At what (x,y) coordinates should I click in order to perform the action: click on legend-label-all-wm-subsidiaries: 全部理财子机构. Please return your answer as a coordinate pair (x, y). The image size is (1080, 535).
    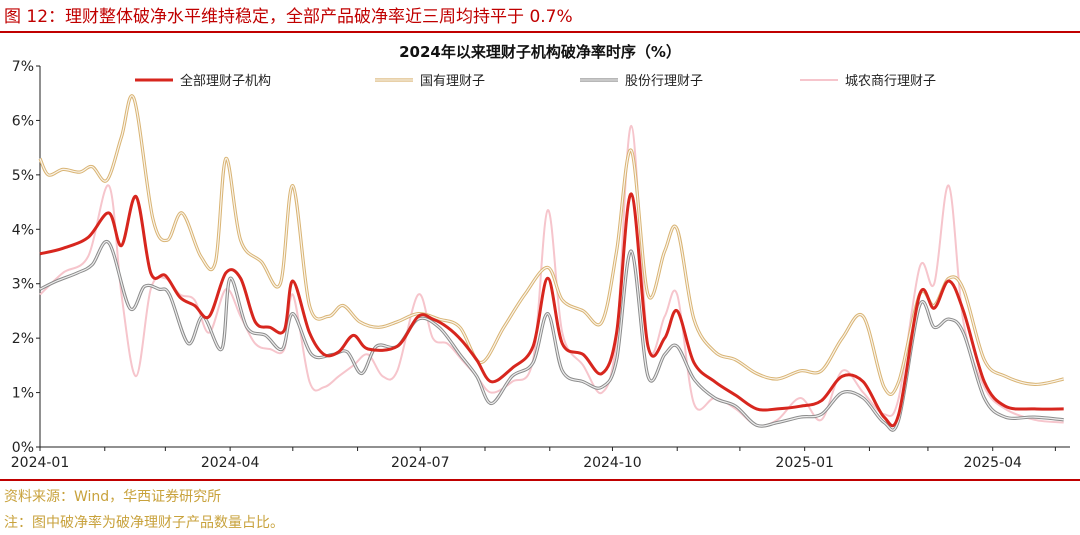
    Looking at the image, I should click on (225, 81).